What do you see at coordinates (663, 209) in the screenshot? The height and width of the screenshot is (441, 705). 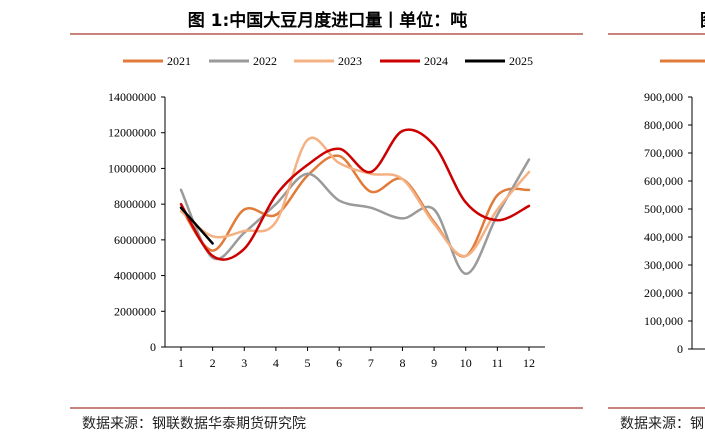 I see `right-y-tick-label: 500,000` at bounding box center [663, 209].